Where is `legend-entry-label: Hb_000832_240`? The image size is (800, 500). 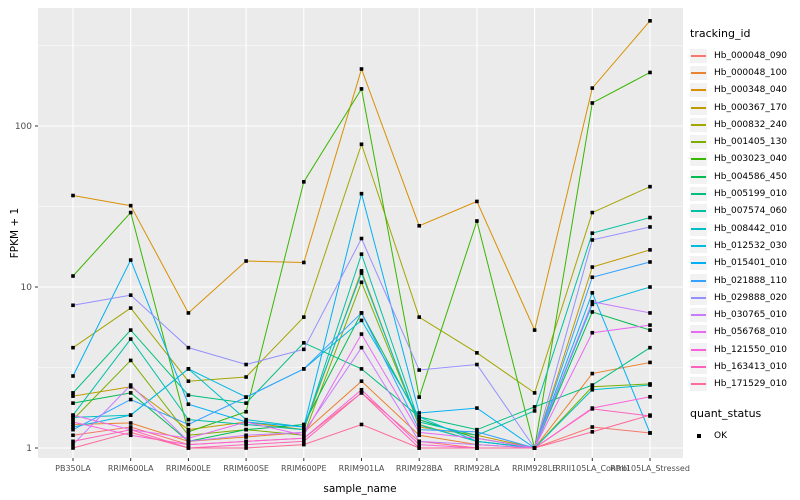 legend-entry-label: Hb_000832_240 is located at coordinates (751, 124).